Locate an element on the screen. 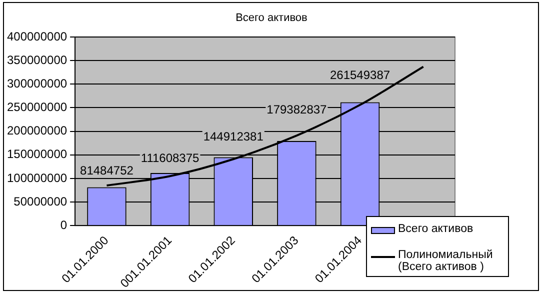 Image resolution: width=543 pixels, height=296 pixels. y-tick-label: 300000000 is located at coordinates (37, 83).